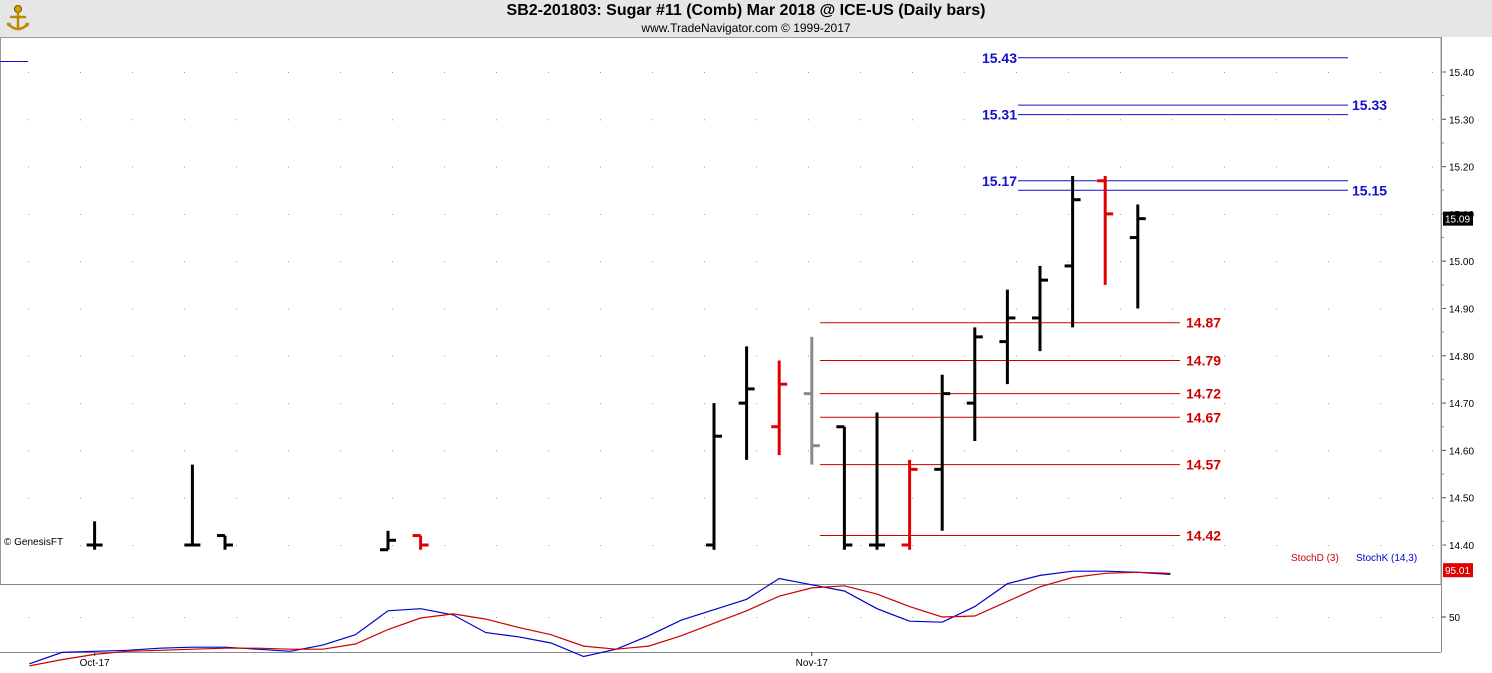  What do you see at coordinates (1461, 357) in the screenshot?
I see `price-axis-label: 14.80` at bounding box center [1461, 357].